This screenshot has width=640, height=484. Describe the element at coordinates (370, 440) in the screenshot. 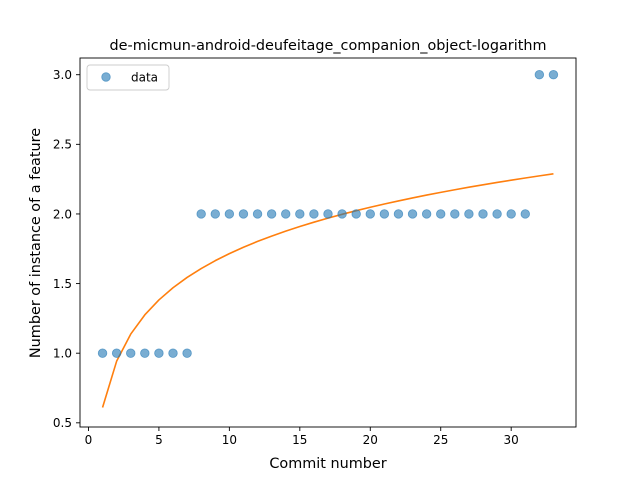

I see `x-tick-label: 20` at that location.